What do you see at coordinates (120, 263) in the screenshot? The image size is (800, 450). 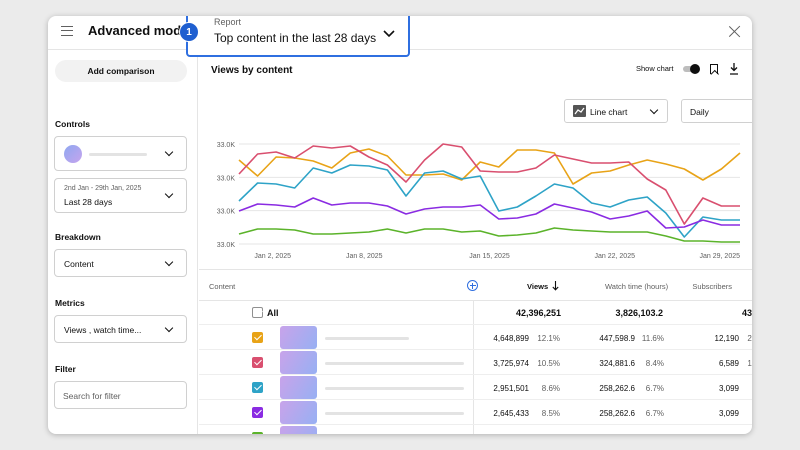 I see `breakdown-select: Content` at bounding box center [120, 263].